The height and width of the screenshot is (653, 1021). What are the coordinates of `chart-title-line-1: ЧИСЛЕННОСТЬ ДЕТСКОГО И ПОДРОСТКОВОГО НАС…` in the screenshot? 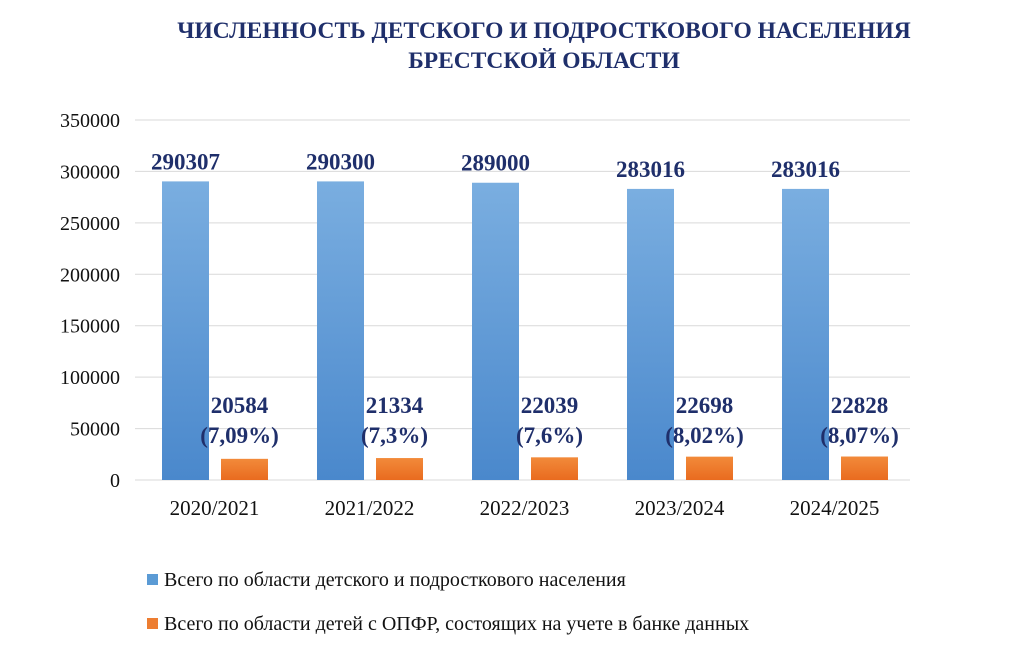 It's located at (544, 31).